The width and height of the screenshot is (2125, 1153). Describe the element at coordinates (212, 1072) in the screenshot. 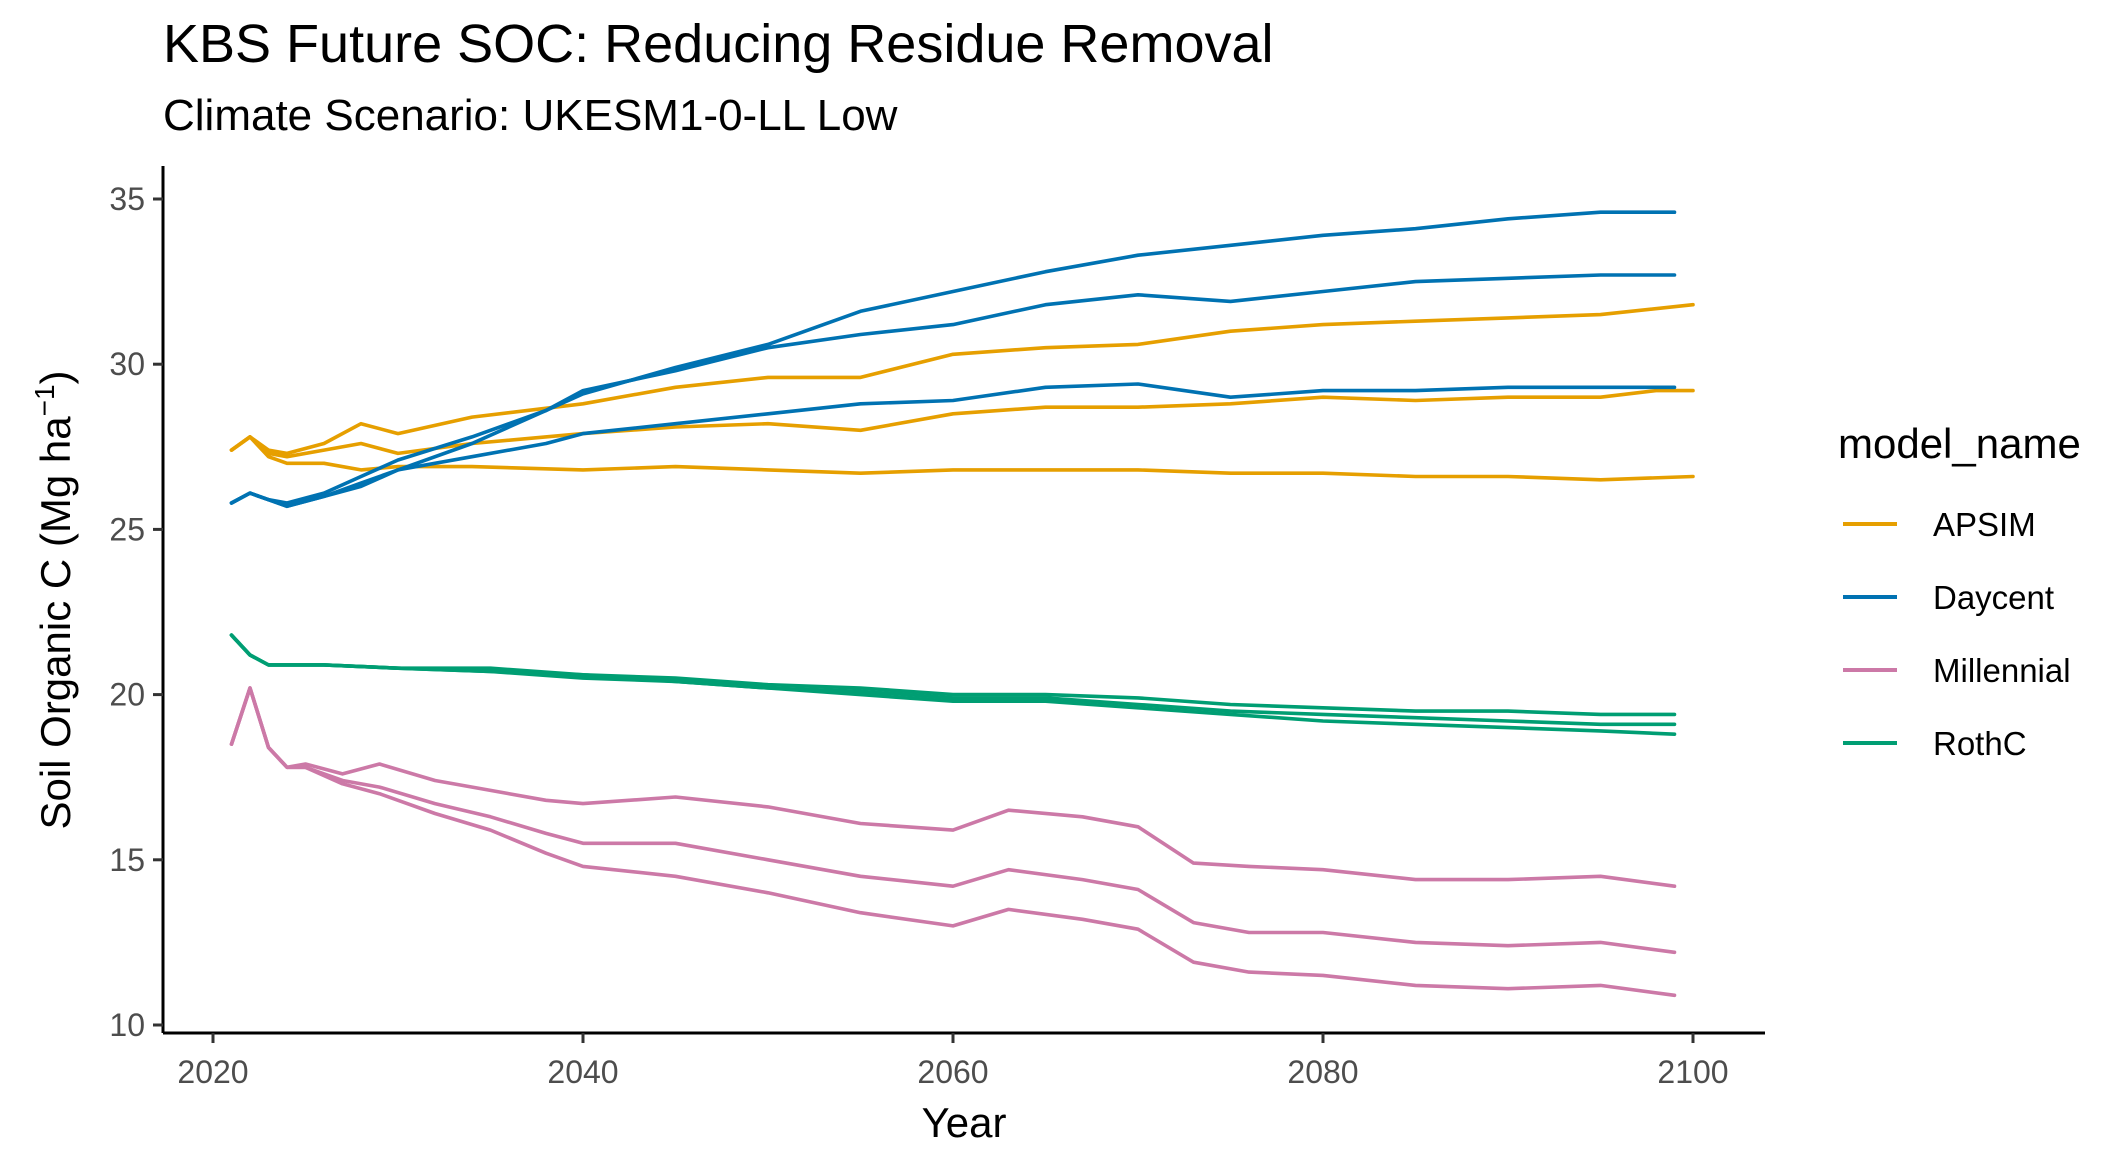

I see `x-tick-label: 2020` at that location.